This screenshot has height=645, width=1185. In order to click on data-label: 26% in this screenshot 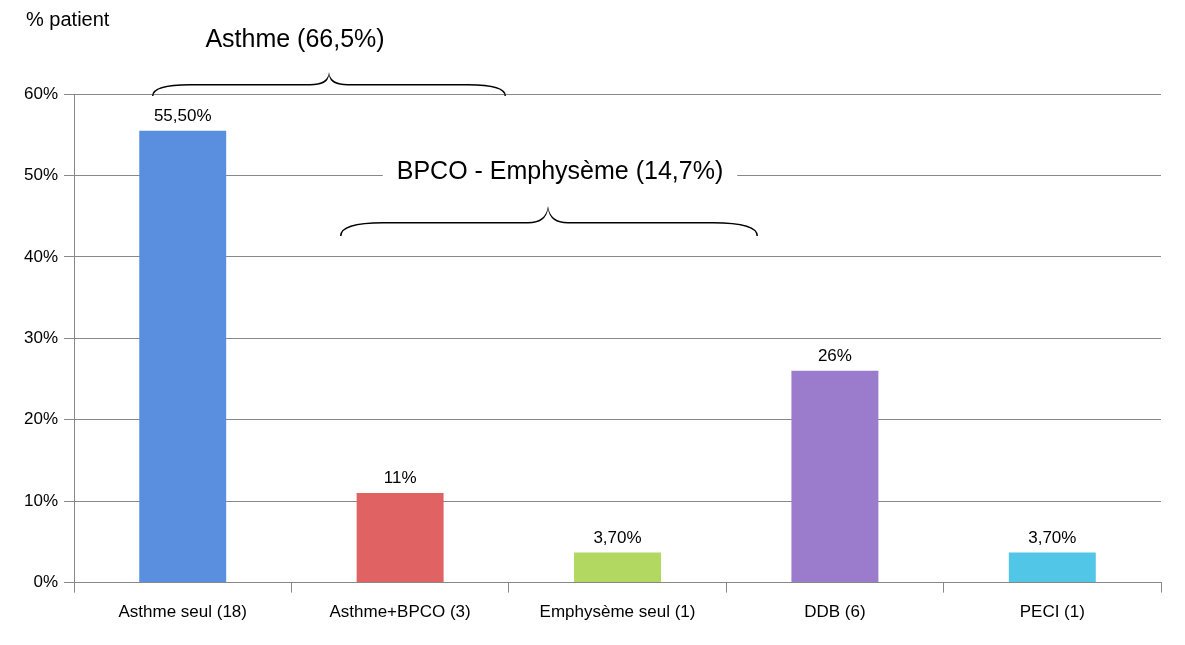, I will do `click(834, 356)`.